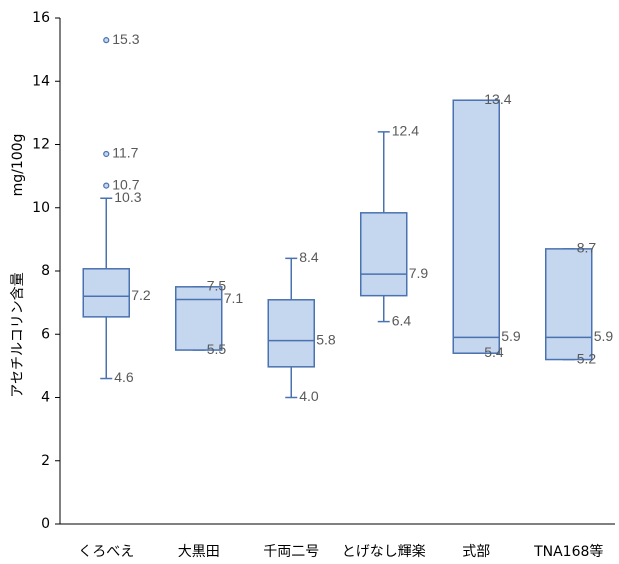 This screenshot has width=619, height=564. What do you see at coordinates (45, 524) in the screenshot?
I see `y-tick-label: 0` at bounding box center [45, 524].